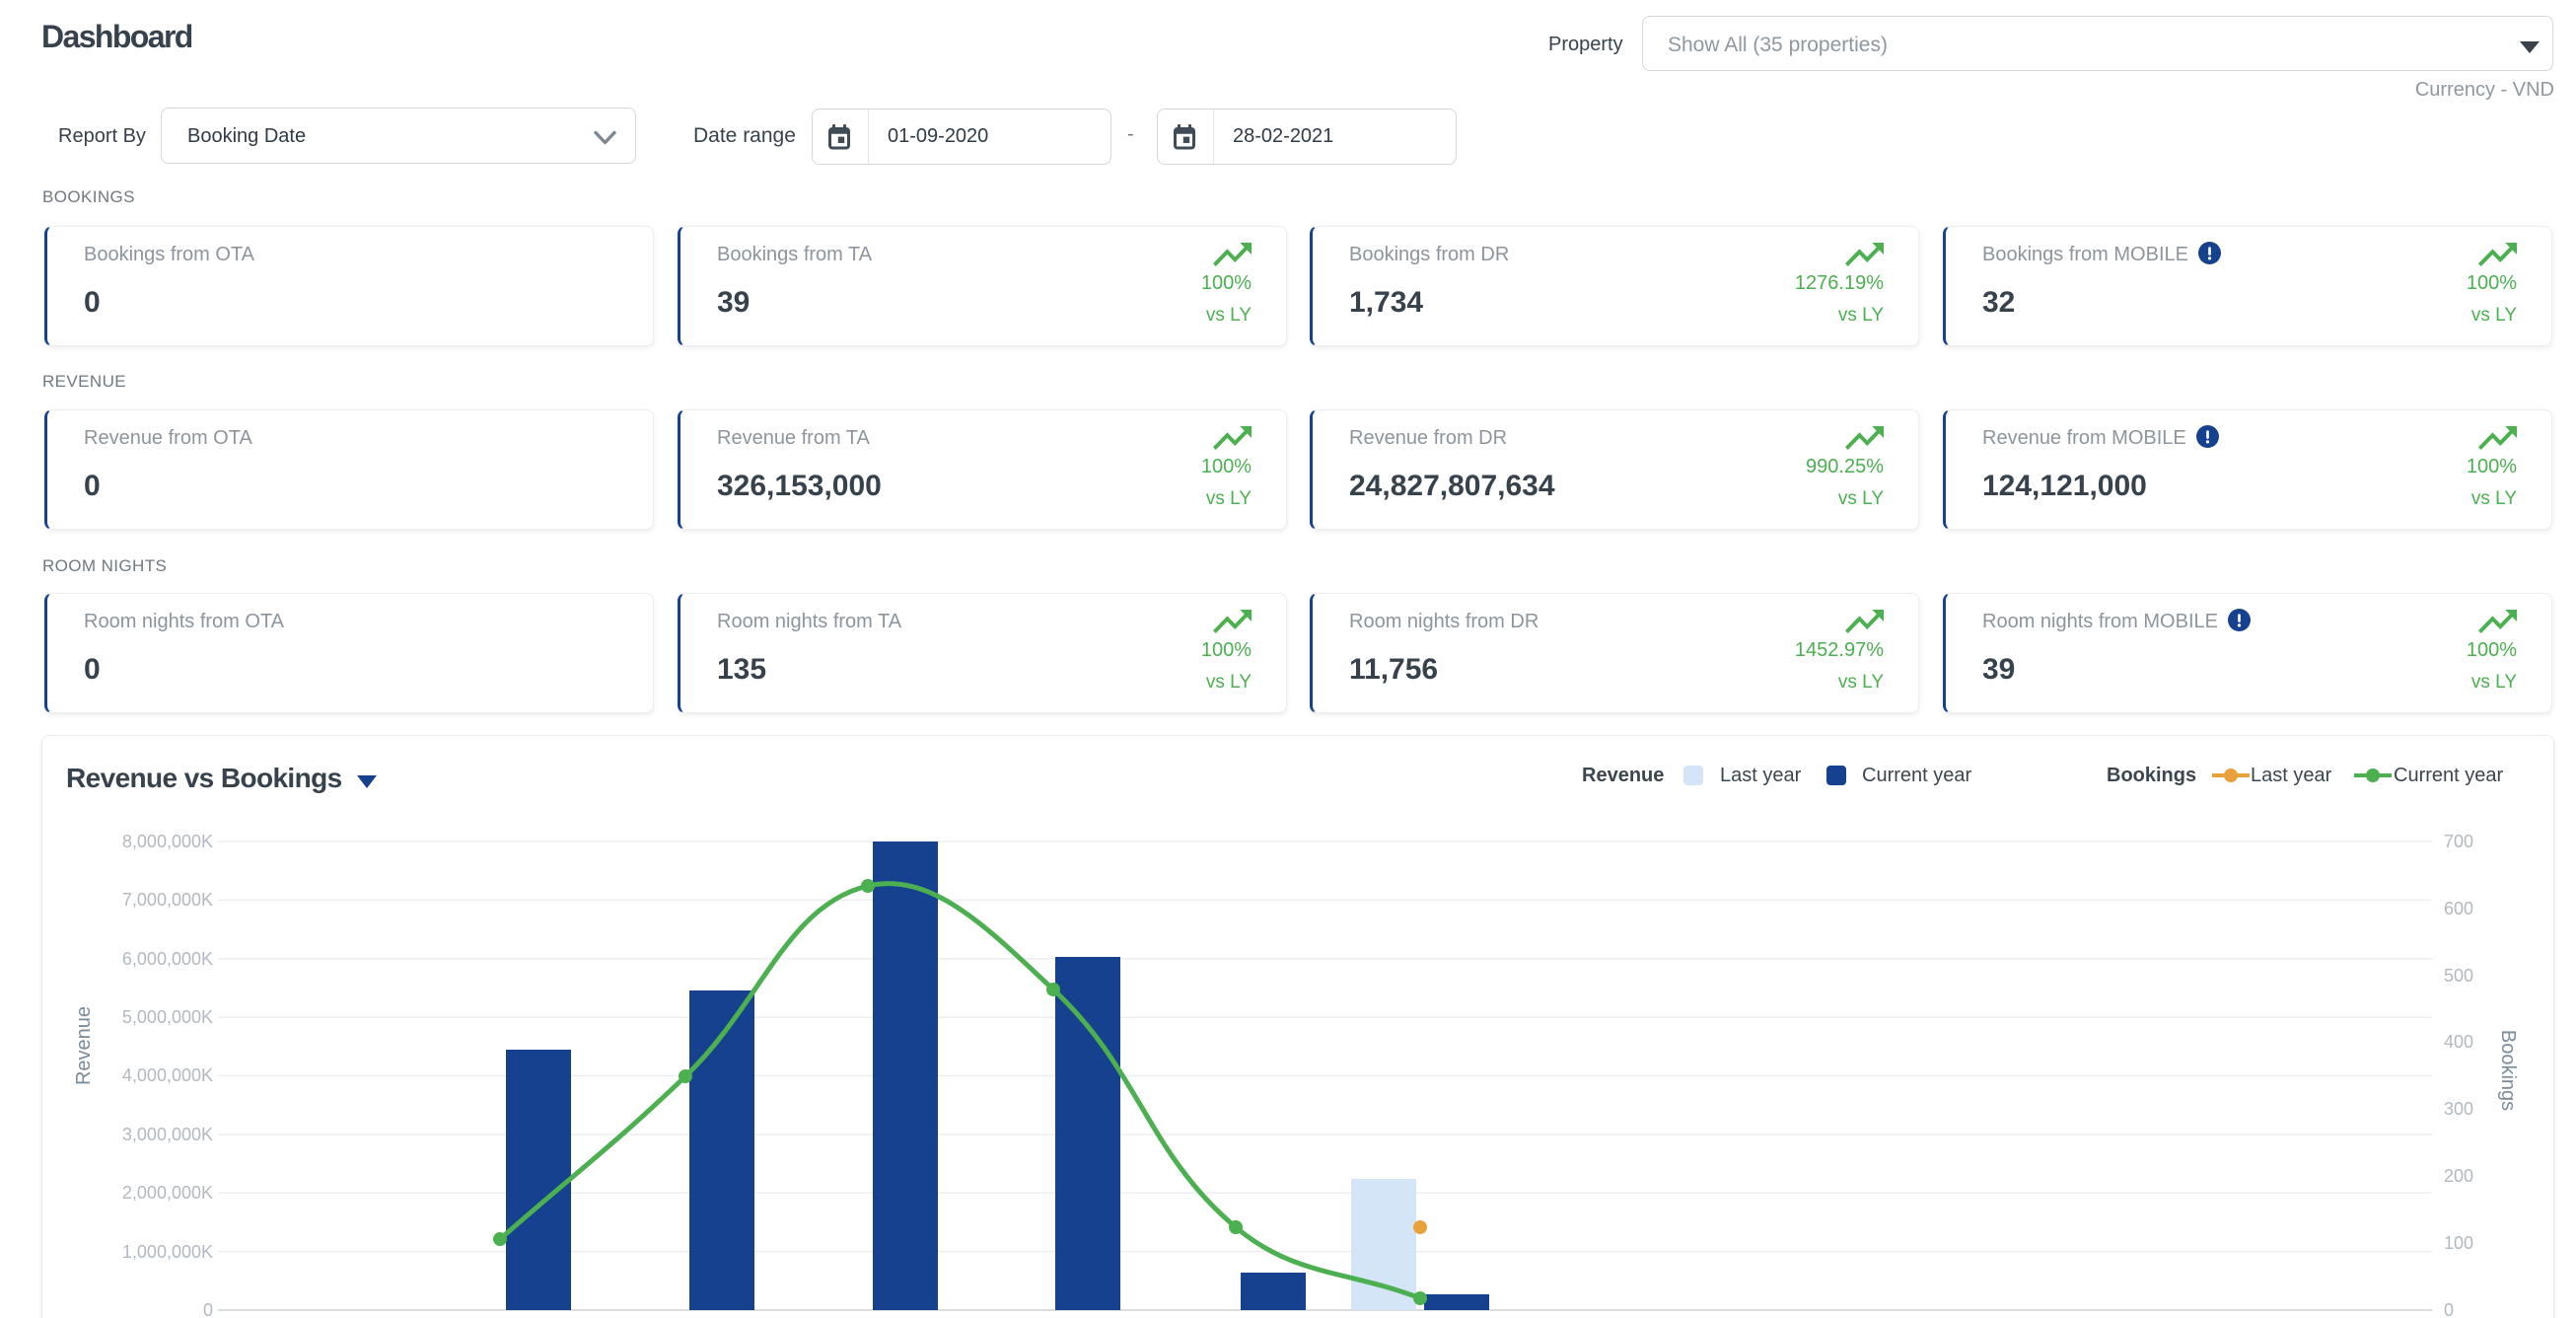 The width and height of the screenshot is (2576, 1318). I want to click on svg-text: 7,000,000K, so click(167, 900).